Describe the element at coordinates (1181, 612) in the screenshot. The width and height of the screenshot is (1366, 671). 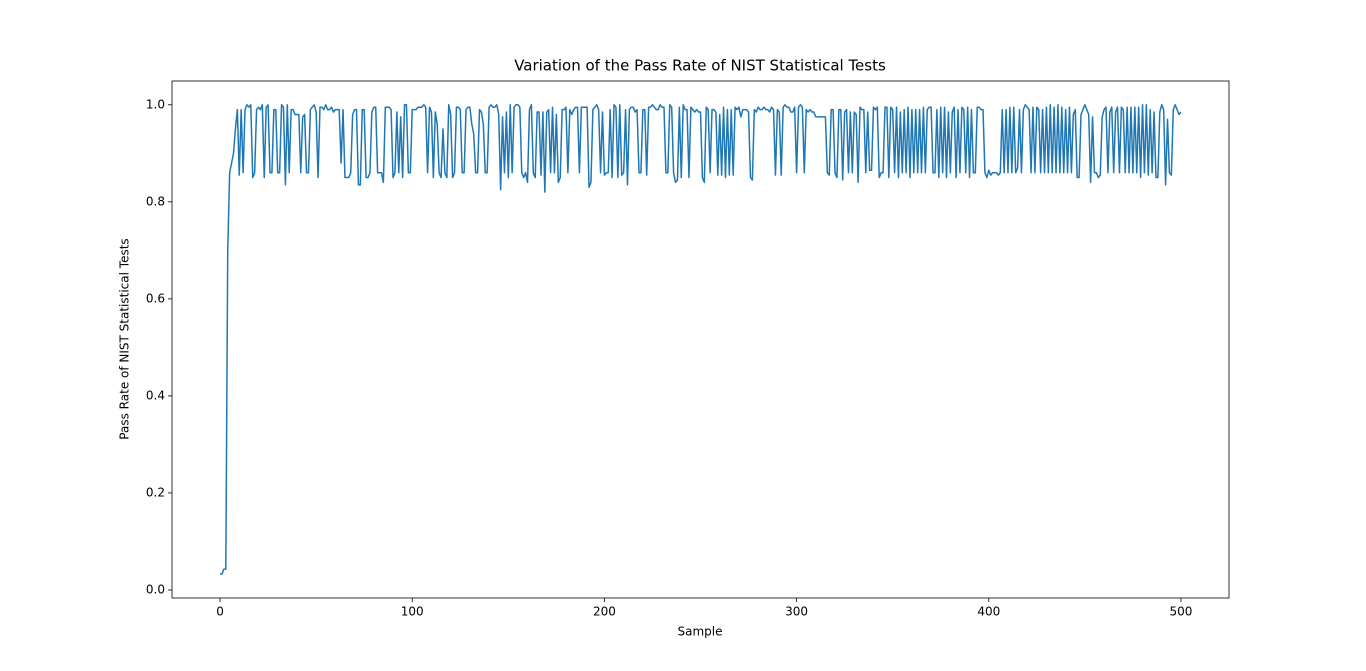
I see `x-tick-label: 500` at that location.